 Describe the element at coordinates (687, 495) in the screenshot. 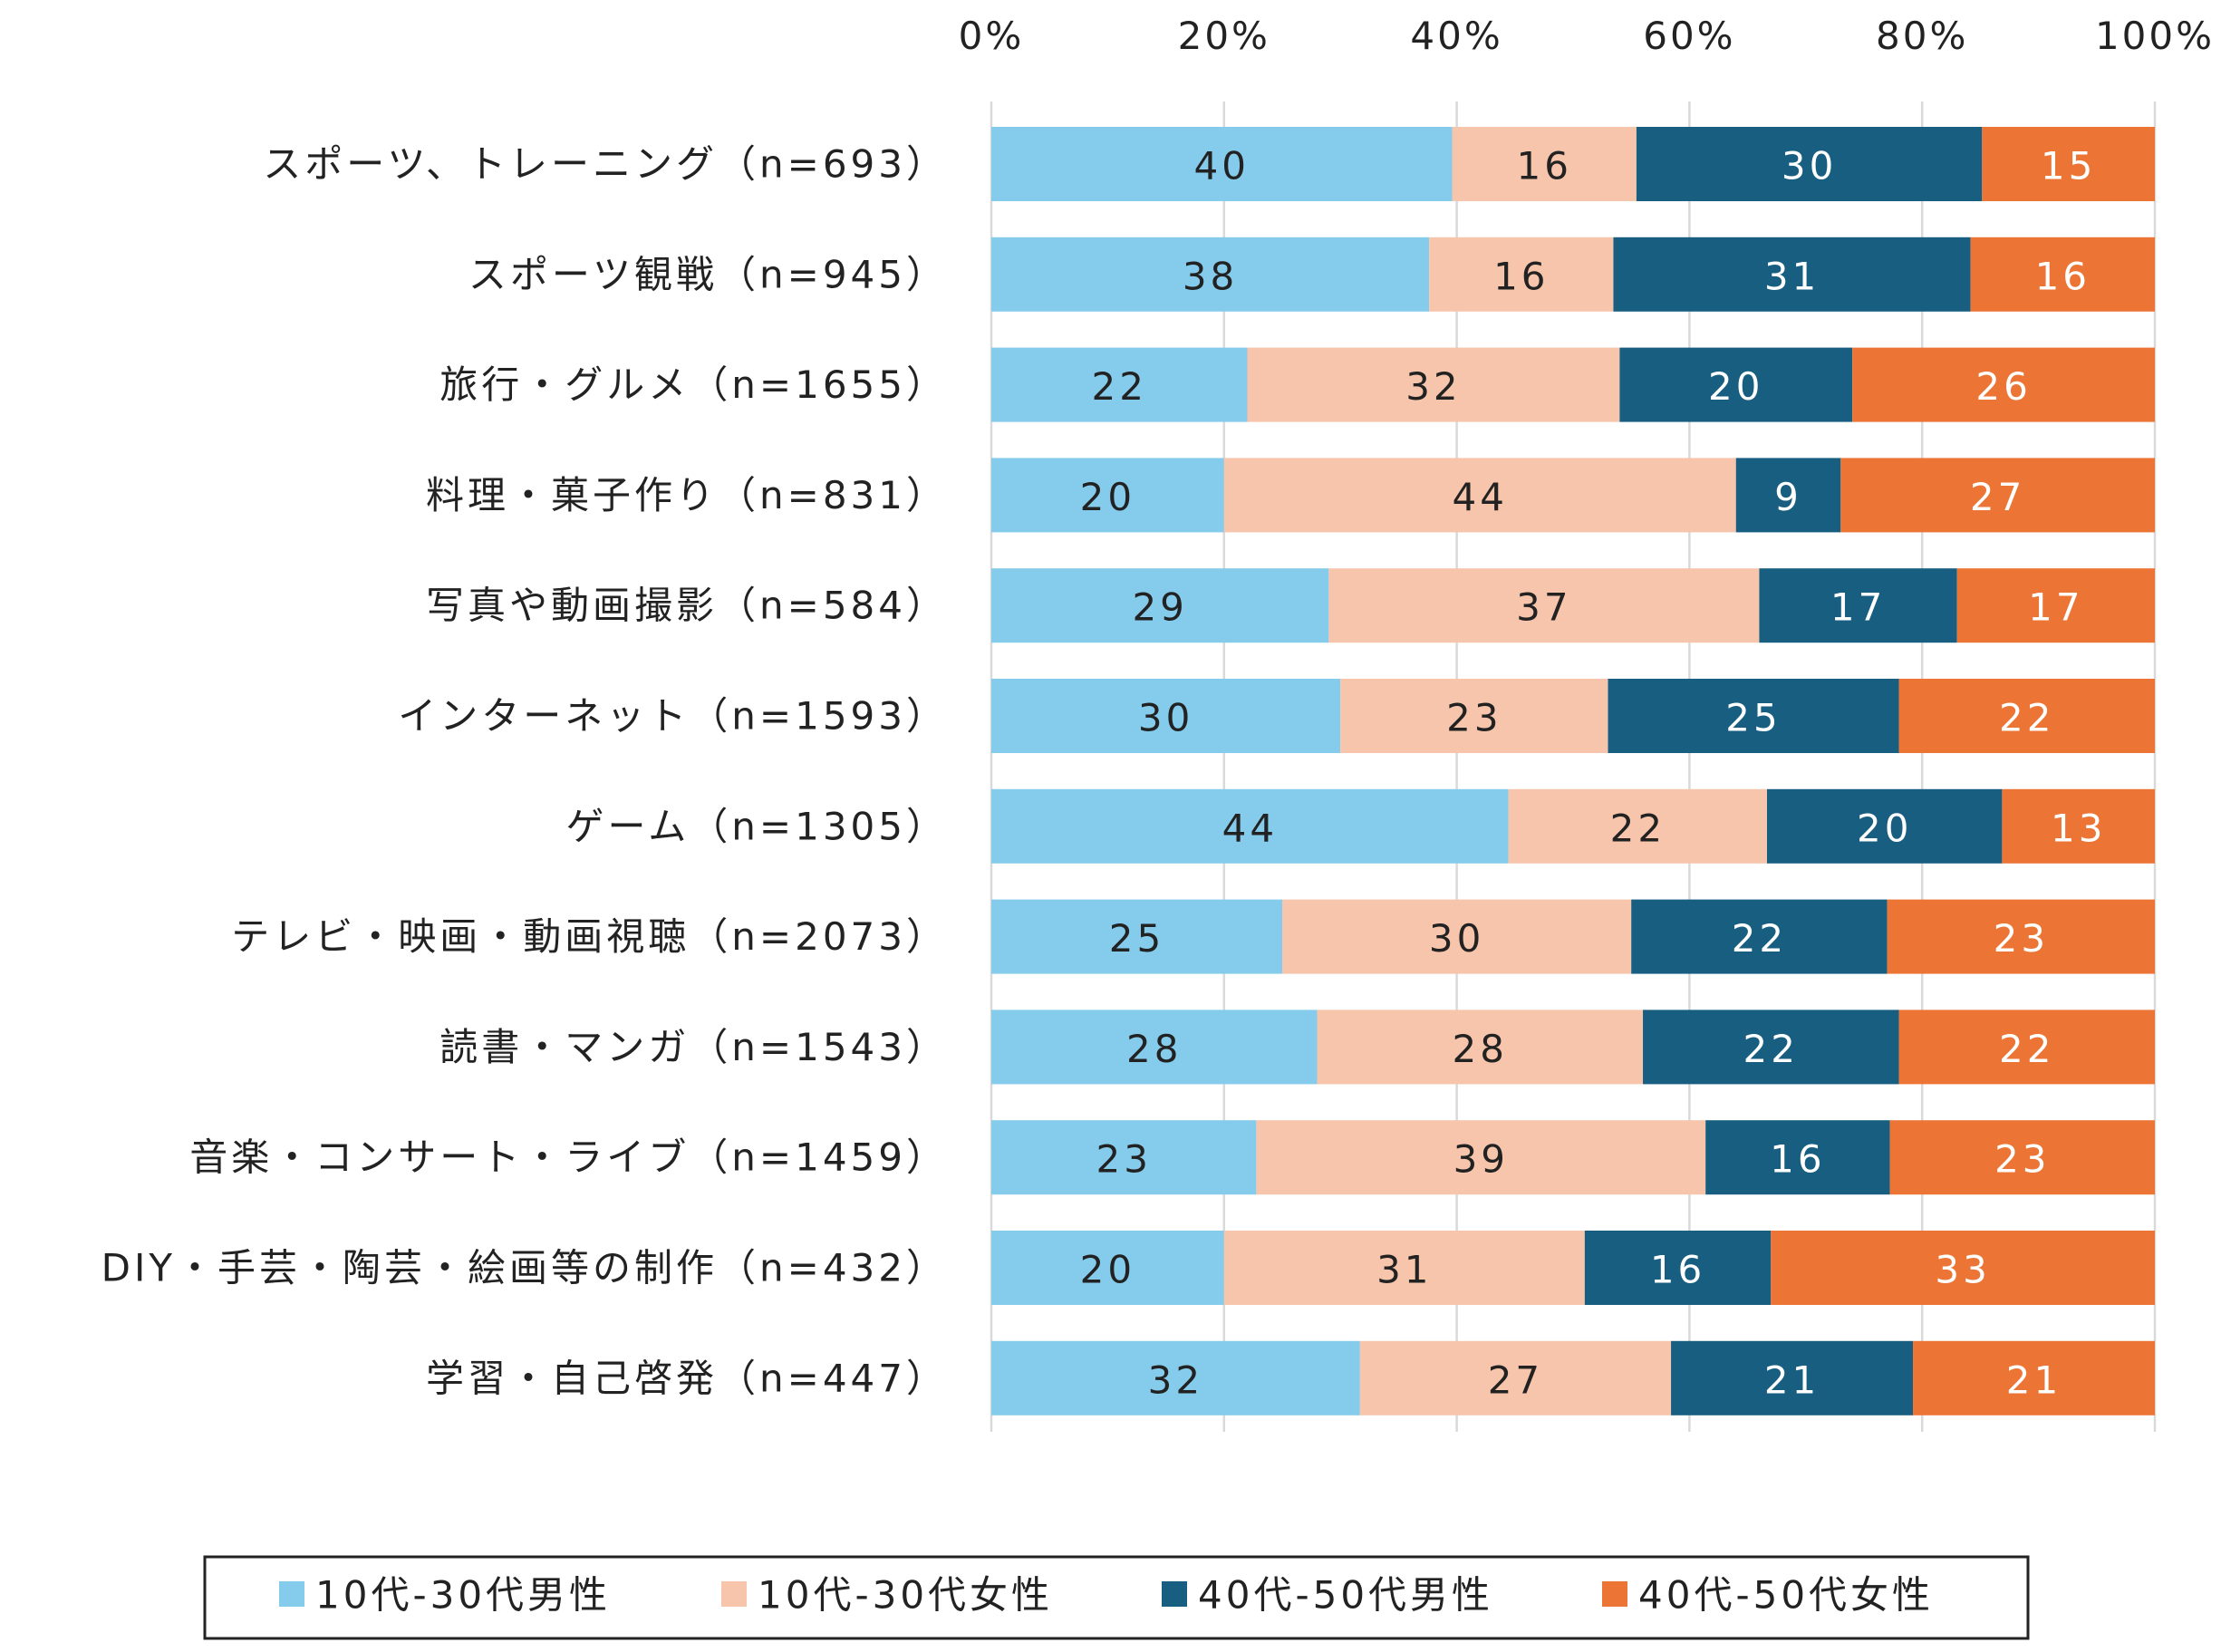

I see `category-label: 料理・菓子作り（n=831）` at that location.